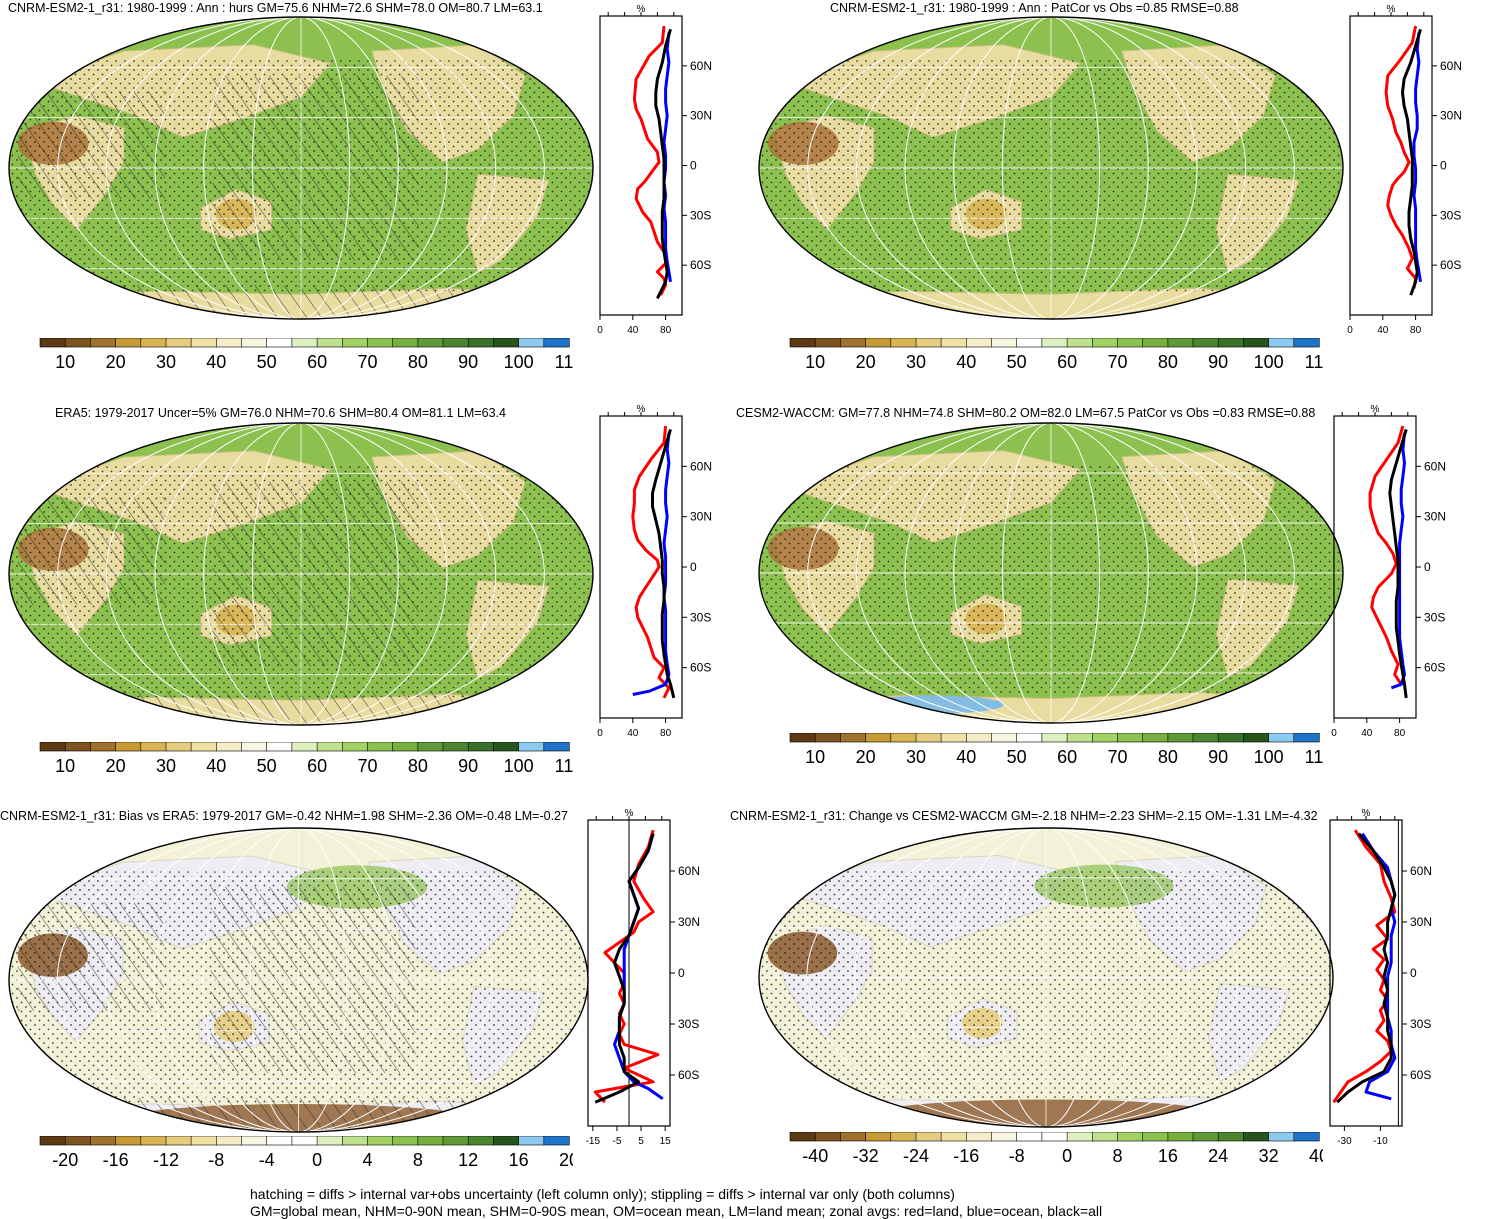 The image size is (1493, 1219). I want to click on colorbar-label: 60, so click(1067, 362).